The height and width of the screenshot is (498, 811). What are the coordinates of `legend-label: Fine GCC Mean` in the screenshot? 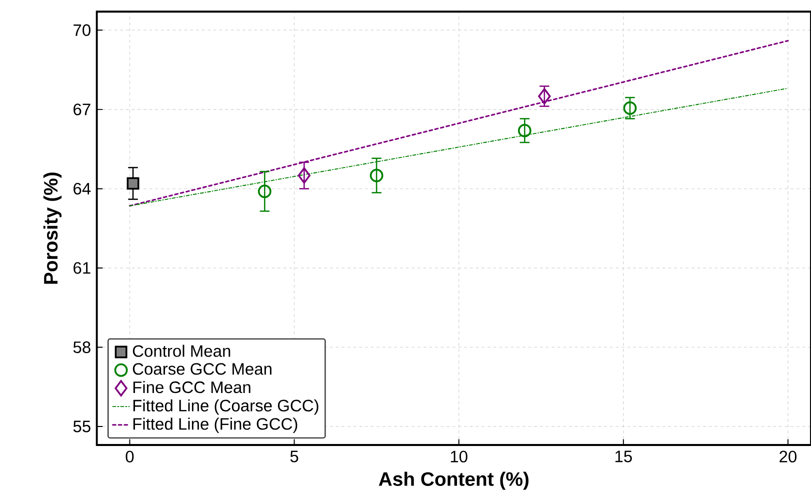 It's located at (191, 387).